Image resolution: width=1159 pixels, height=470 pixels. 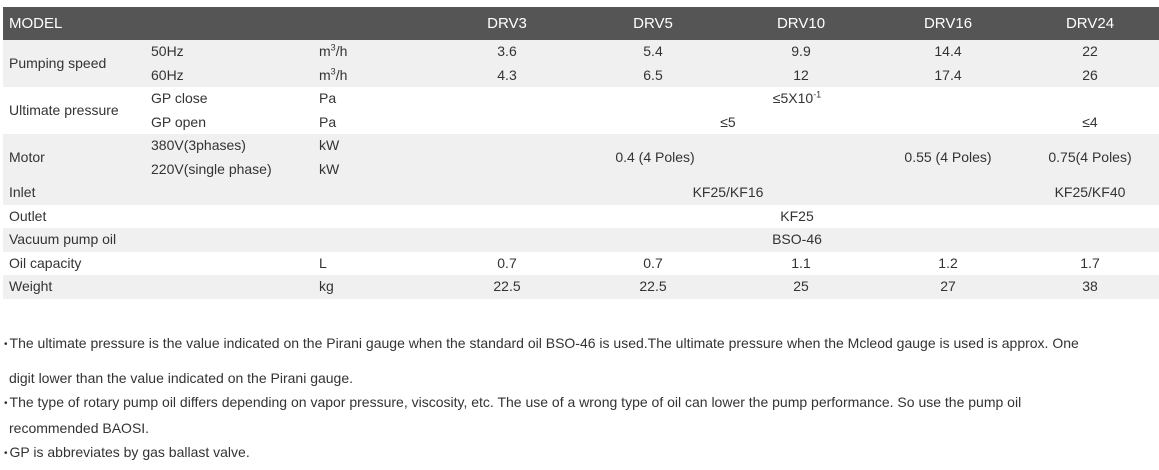 I want to click on weight-label: Weight, so click(x=158, y=287).